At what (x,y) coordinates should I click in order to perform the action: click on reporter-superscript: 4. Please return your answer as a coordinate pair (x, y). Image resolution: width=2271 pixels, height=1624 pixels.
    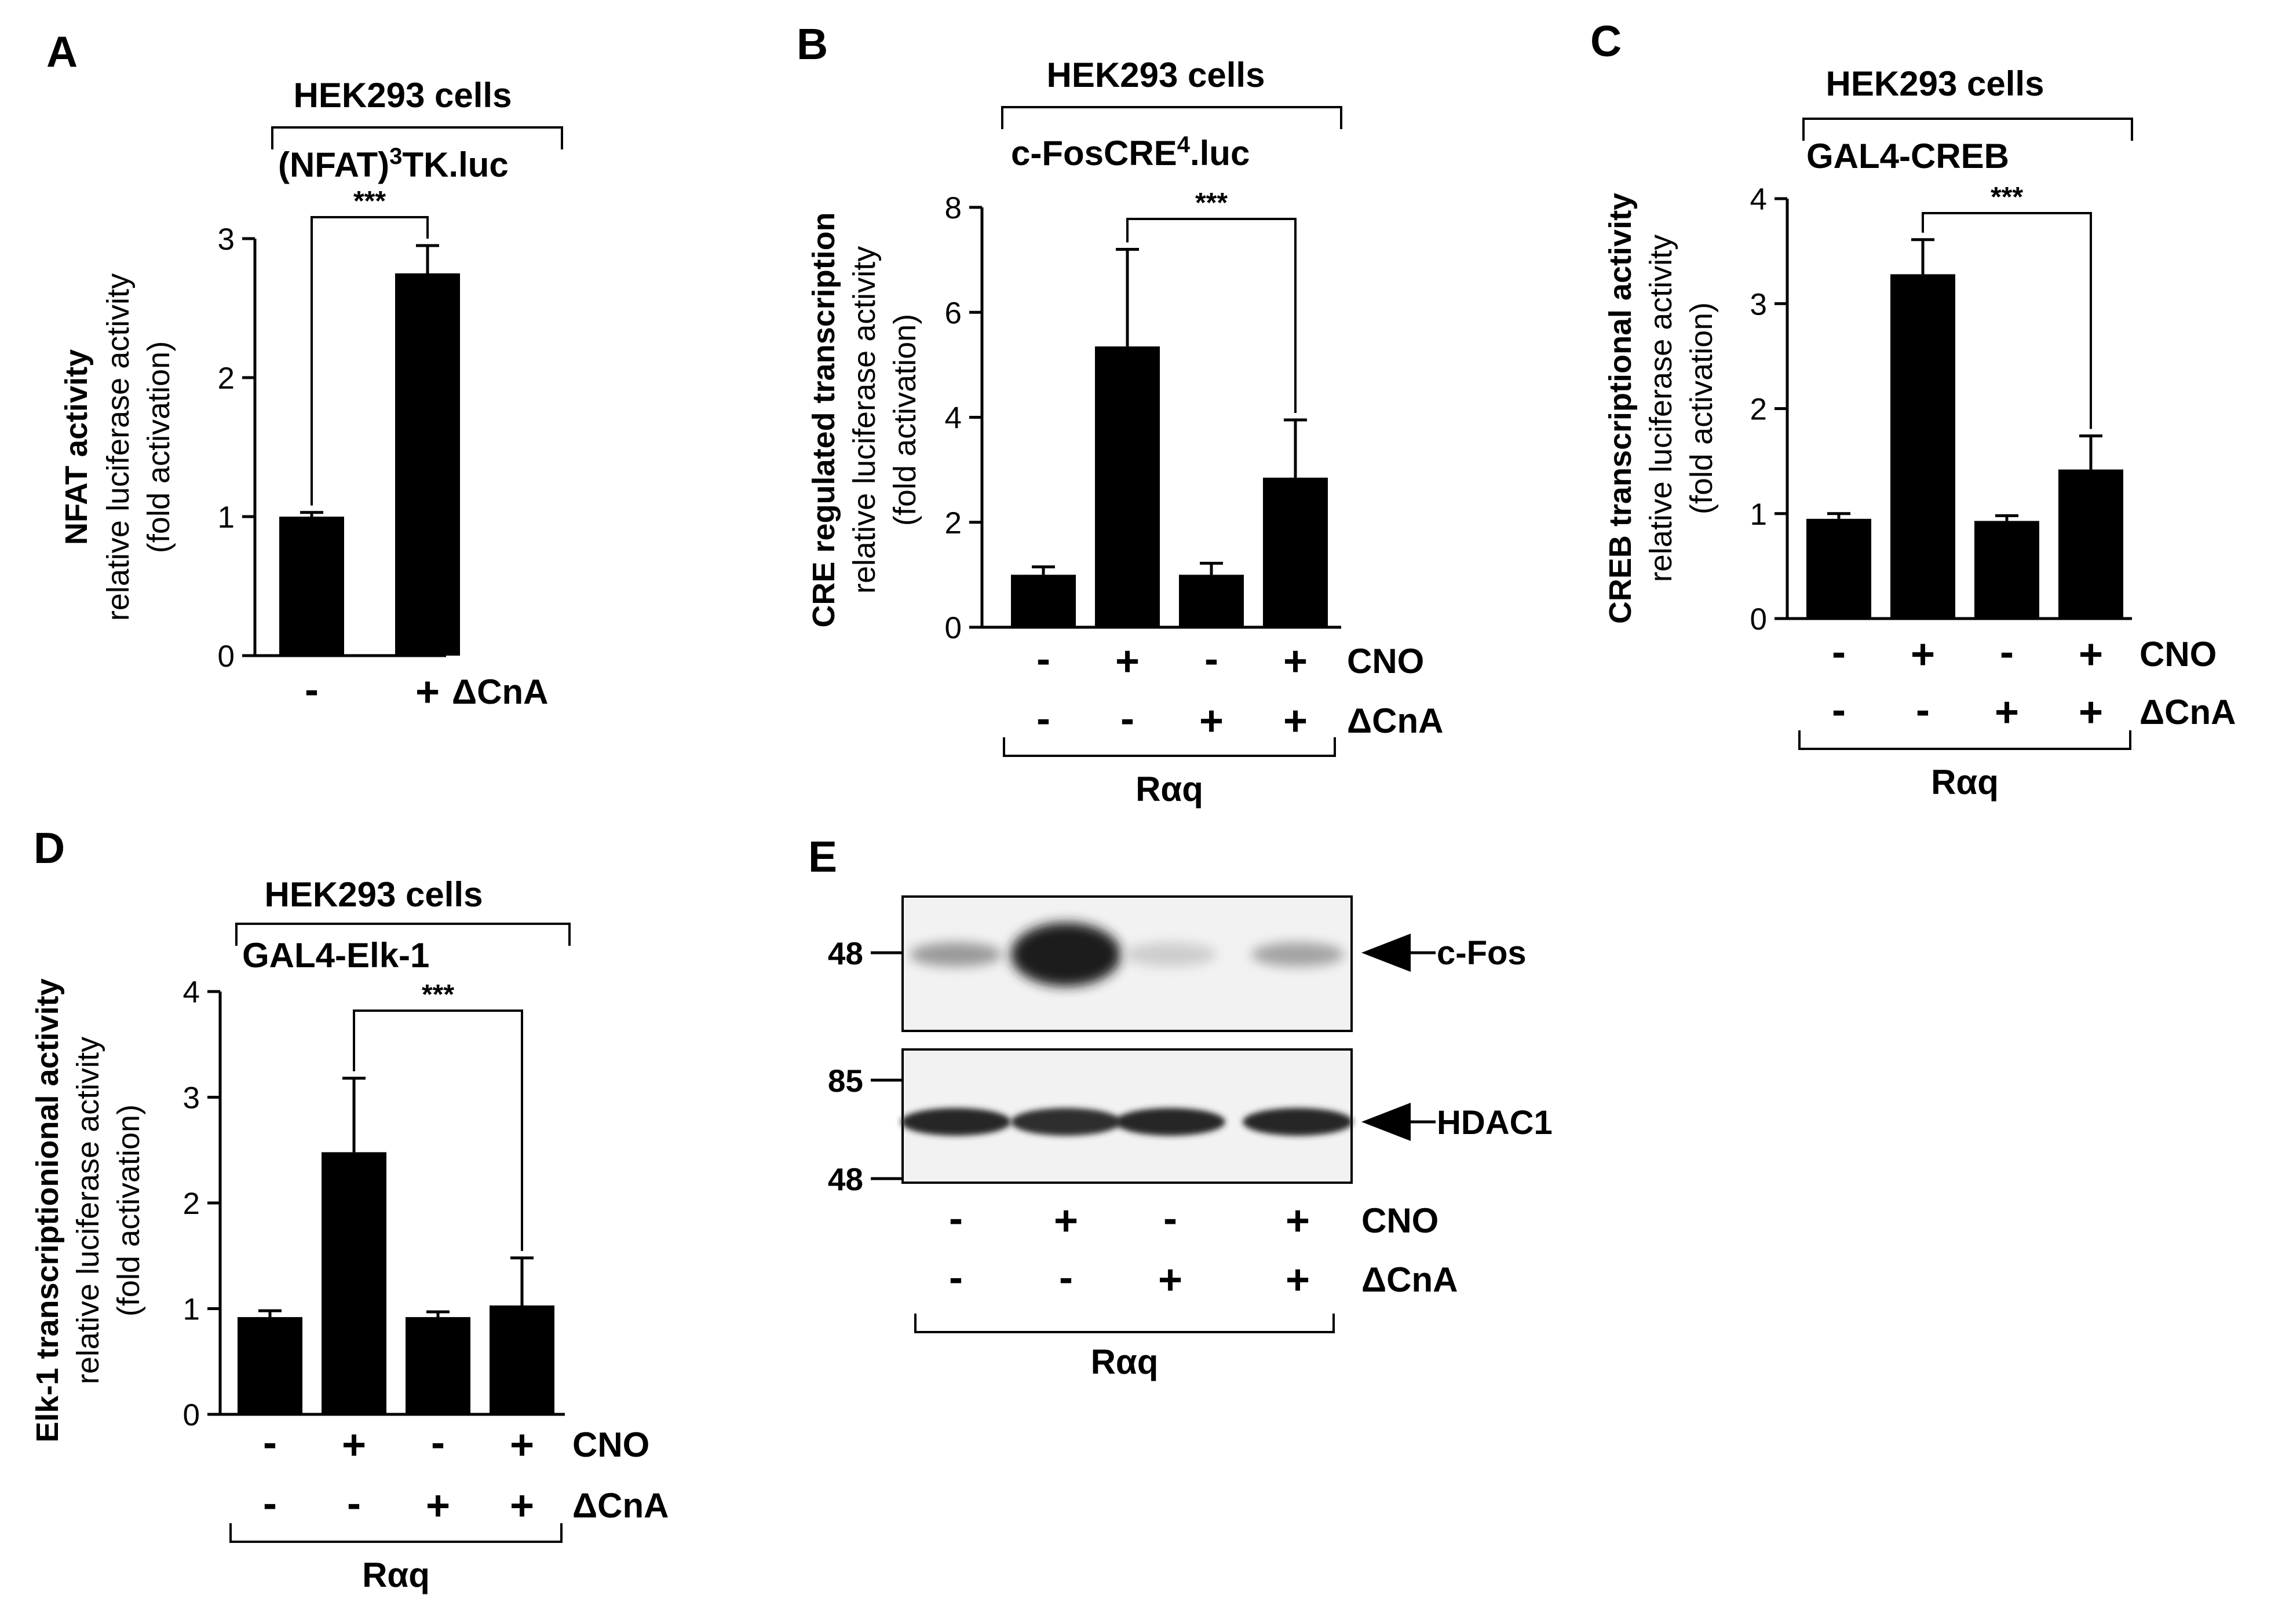
    Looking at the image, I should click on (1184, 145).